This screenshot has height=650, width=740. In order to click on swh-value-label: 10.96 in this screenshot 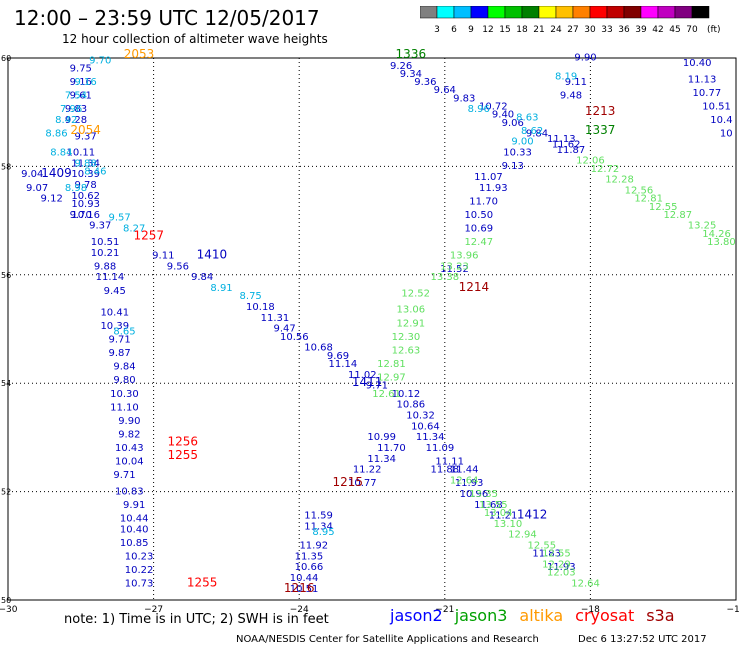, I will do `click(474, 494)`.